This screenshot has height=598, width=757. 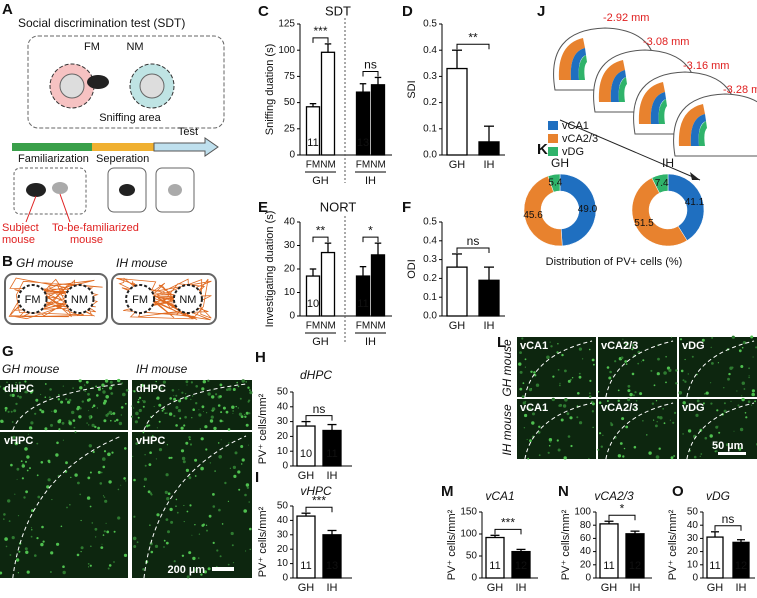 What do you see at coordinates (188, 132) in the screenshot?
I see `label: Test` at bounding box center [188, 132].